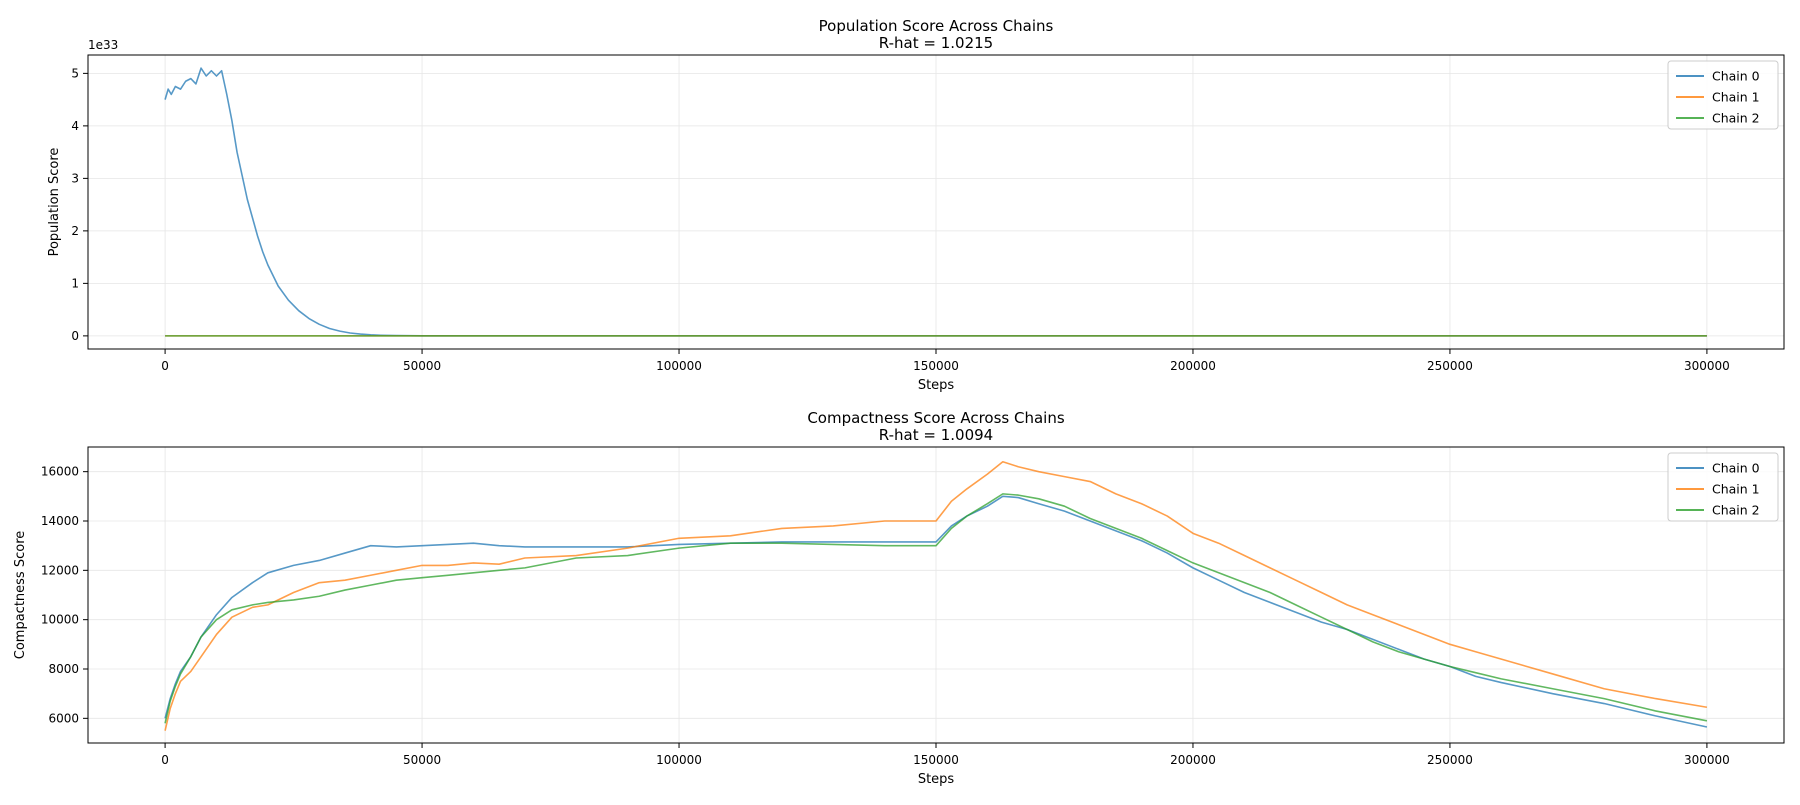  Describe the element at coordinates (1450, 760) in the screenshot. I see `chart1-xtick-label-5: 250000` at that location.